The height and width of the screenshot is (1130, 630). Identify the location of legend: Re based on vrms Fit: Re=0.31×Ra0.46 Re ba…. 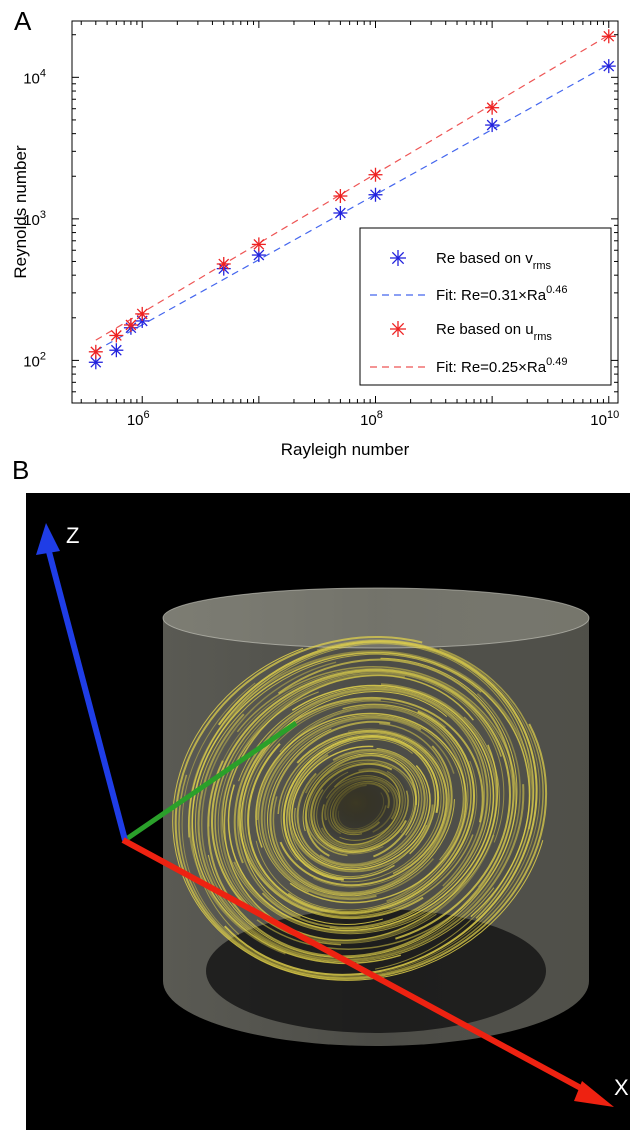
(485, 306).